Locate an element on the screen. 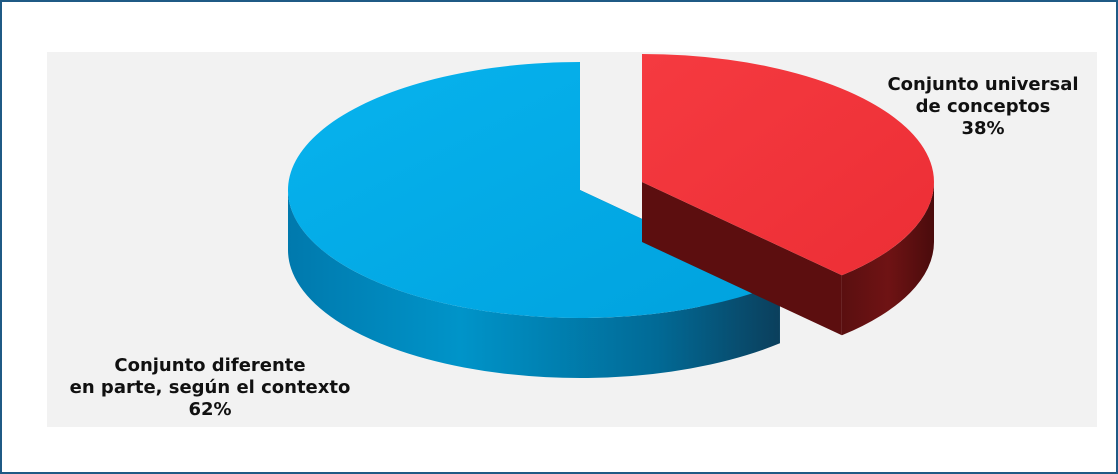  slice-name-line: de conceptos is located at coordinates (983, 106).